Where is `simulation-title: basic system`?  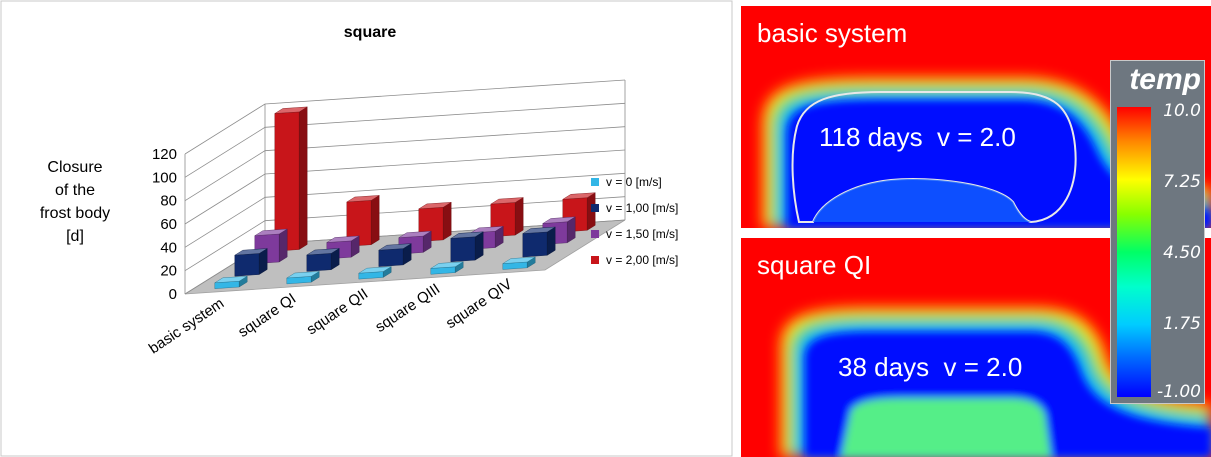
simulation-title: basic system is located at coordinates (832, 33).